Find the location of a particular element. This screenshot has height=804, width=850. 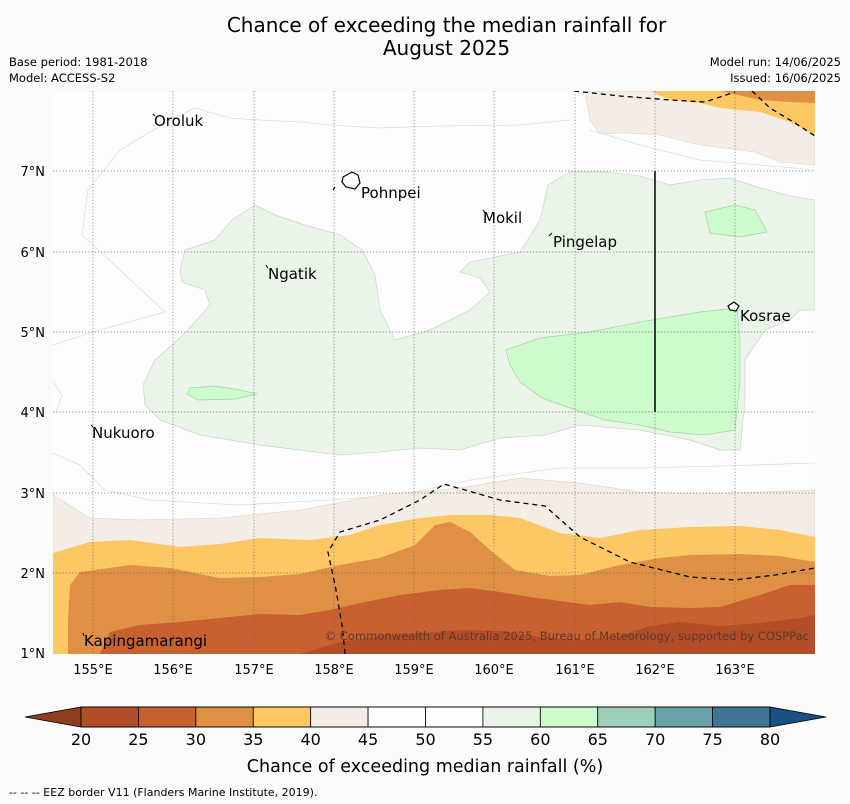

lat-tick-label: 3°N is located at coordinates (33, 494).